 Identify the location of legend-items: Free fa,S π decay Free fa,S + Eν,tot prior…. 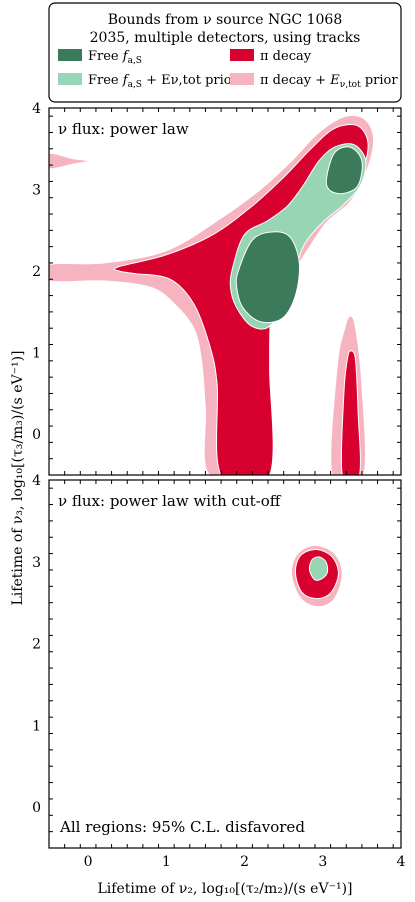
(228, 69).